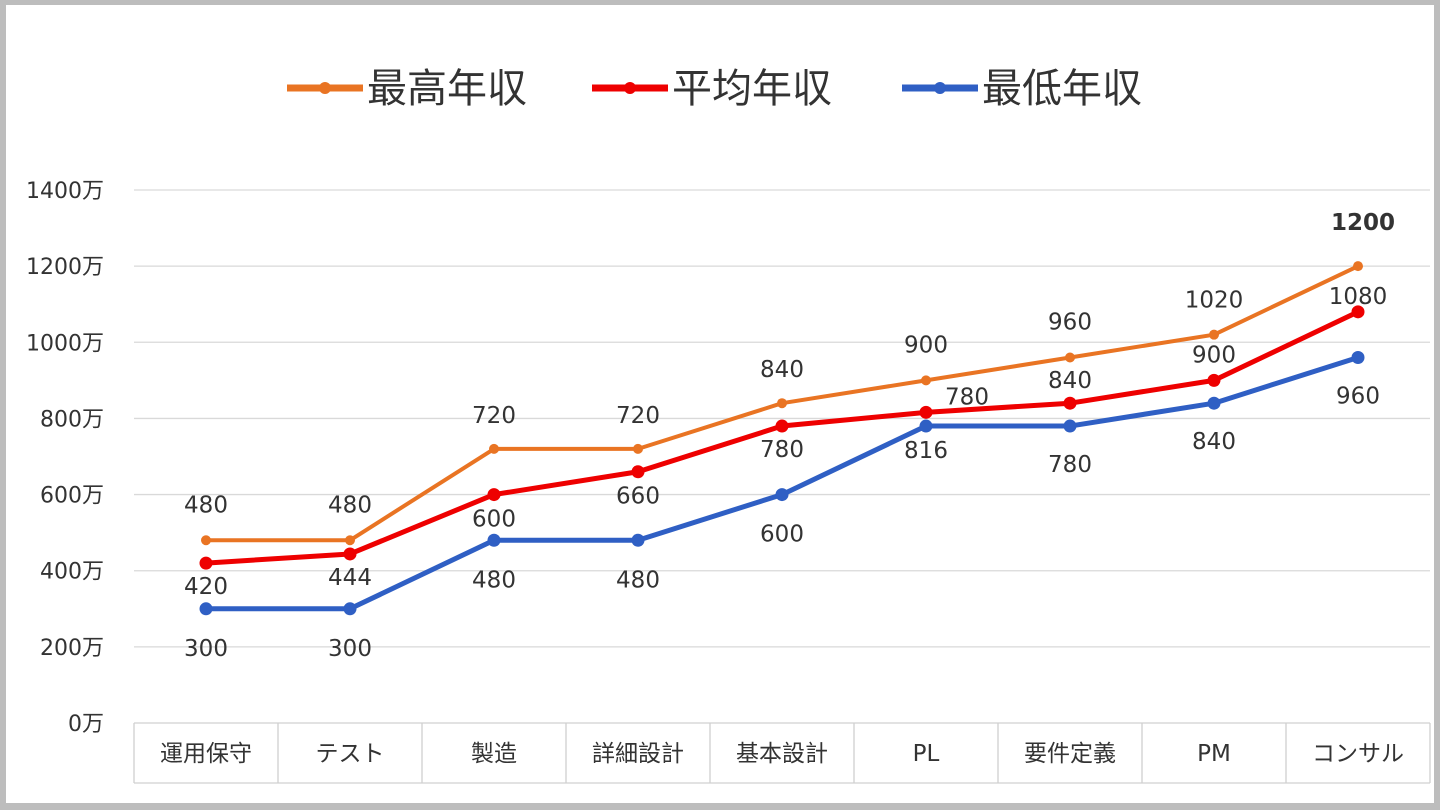  Describe the element at coordinates (447, 89) in the screenshot. I see `legend-label: 最高年収` at that location.